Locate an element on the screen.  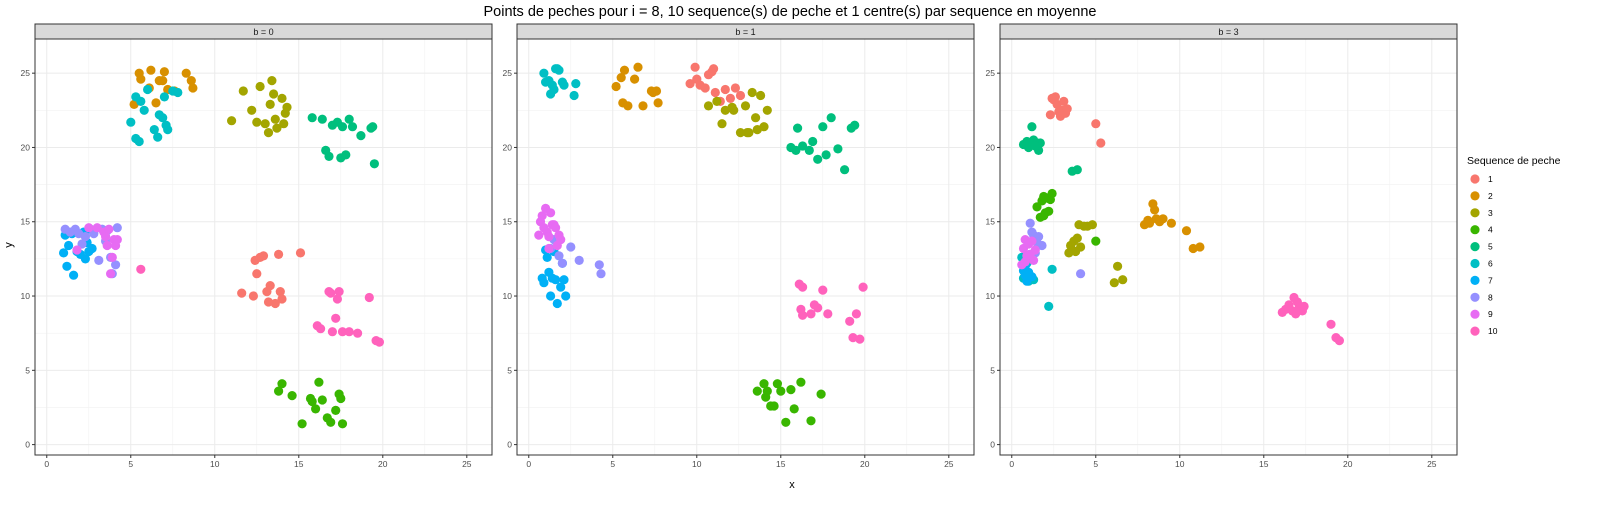
legend-entries: 1 2 3 4 5 6 7 8 9 10 is located at coordinates (1484, 255).